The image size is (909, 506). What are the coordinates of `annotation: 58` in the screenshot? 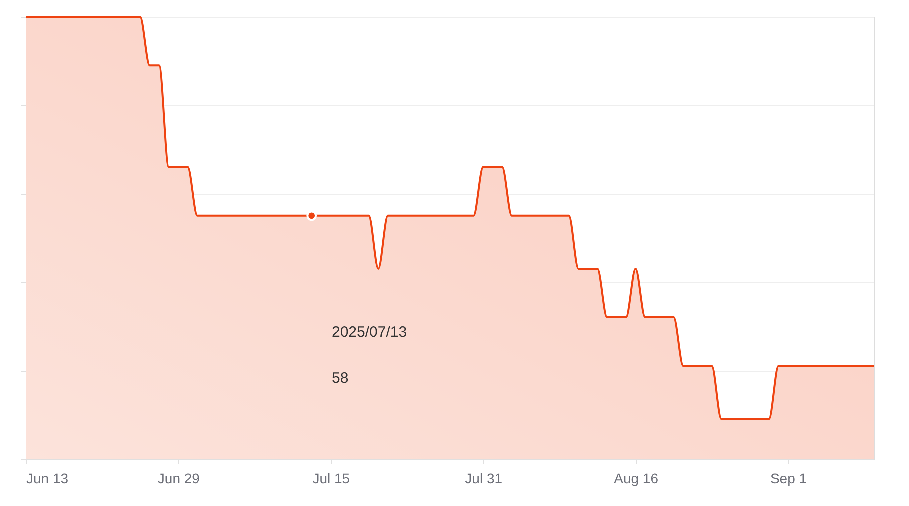 It's located at (340, 378).